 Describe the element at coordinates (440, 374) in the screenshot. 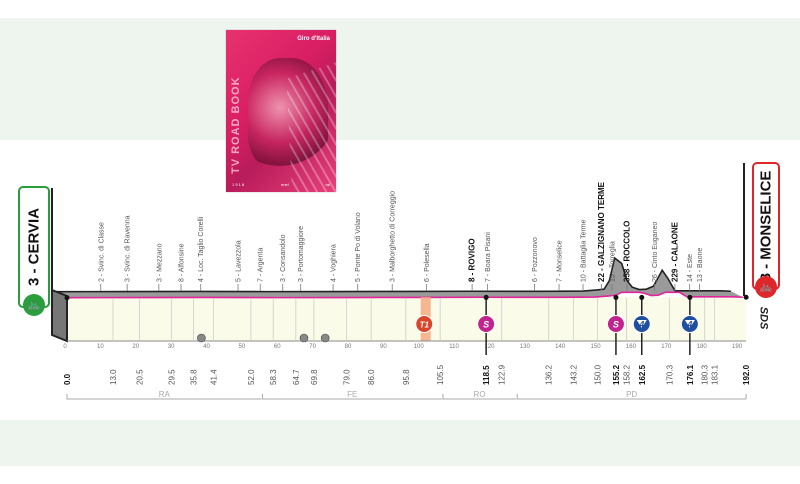

I see `distance-label: 105.5` at that location.